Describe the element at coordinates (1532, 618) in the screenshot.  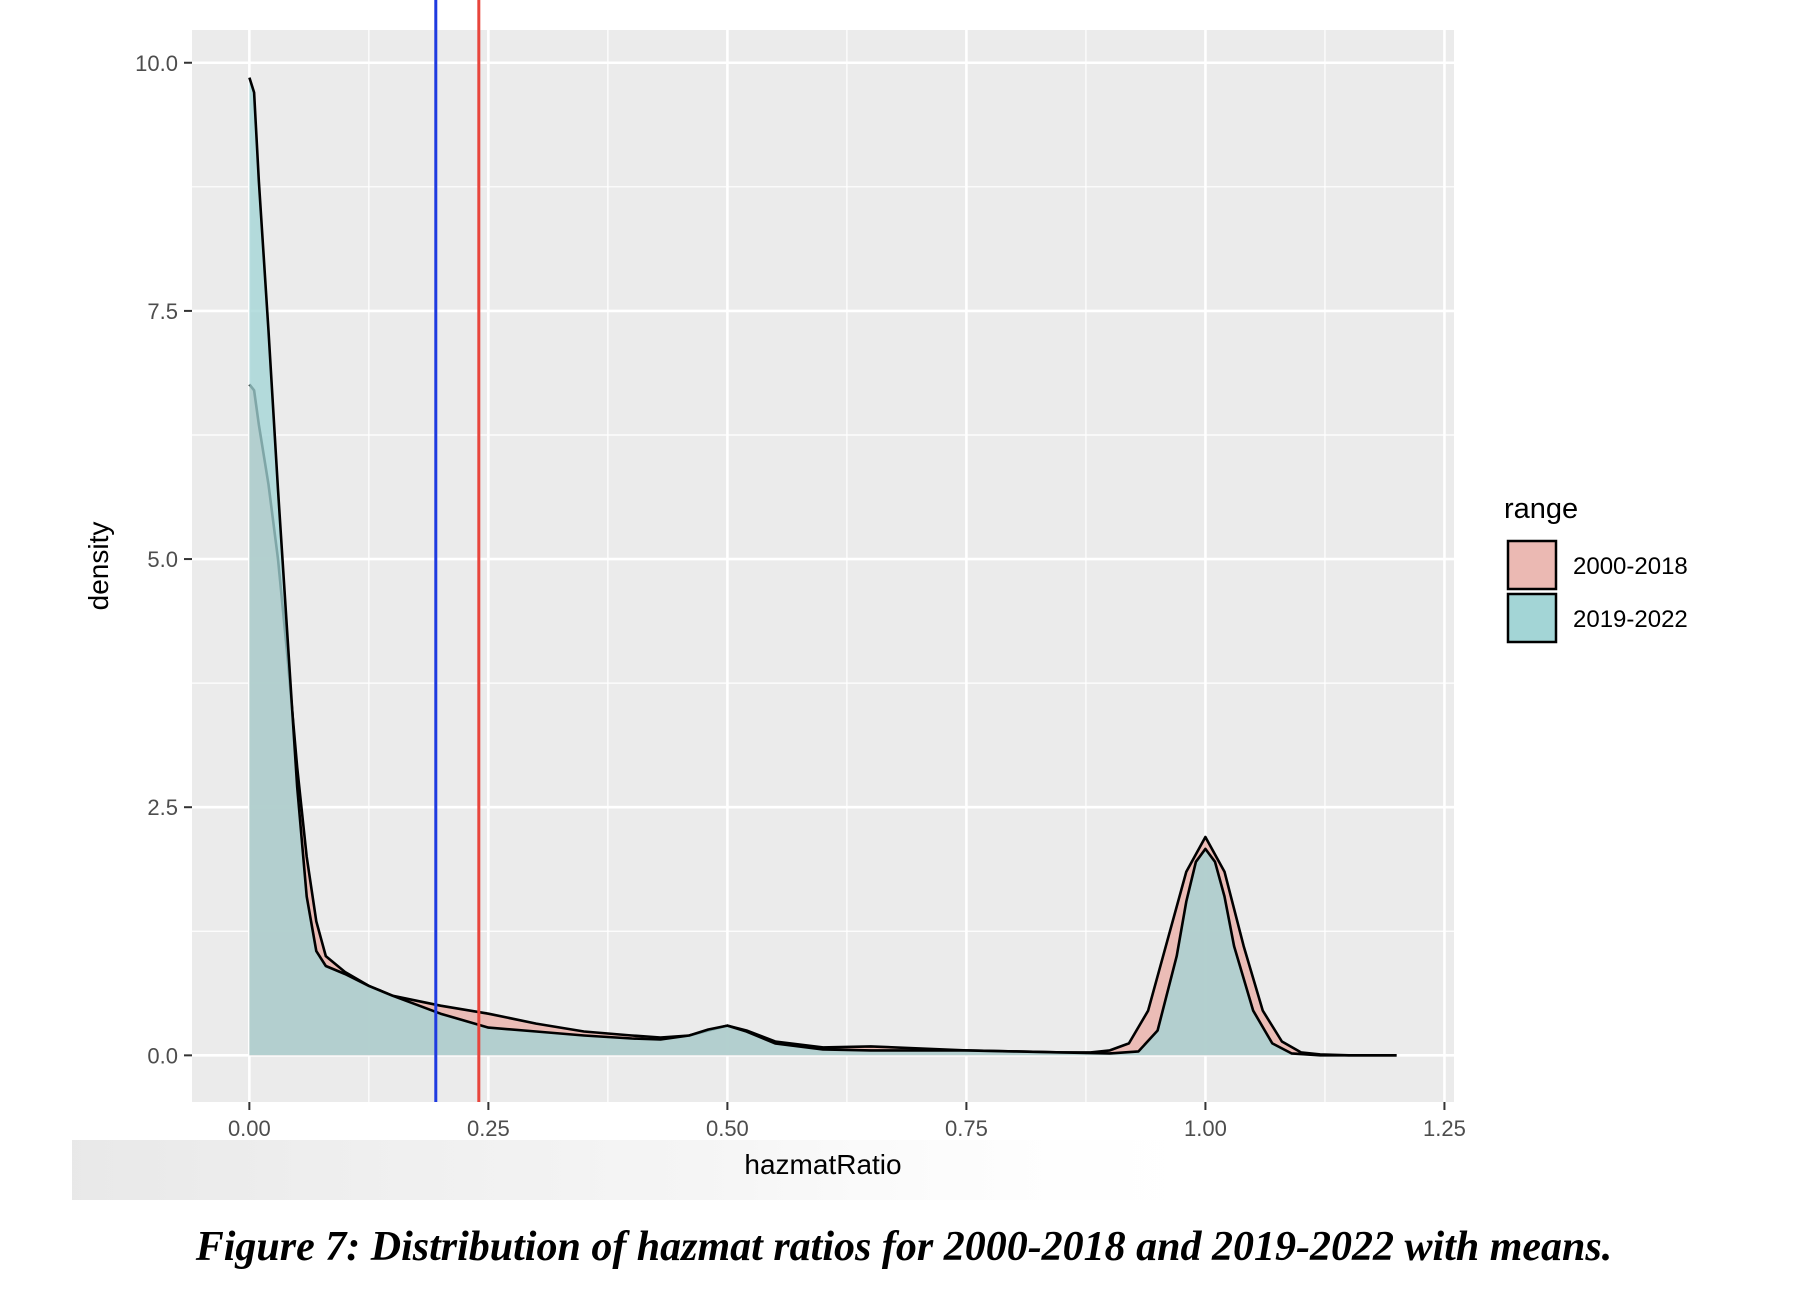
I see `legend-key-2019-2022` at that location.